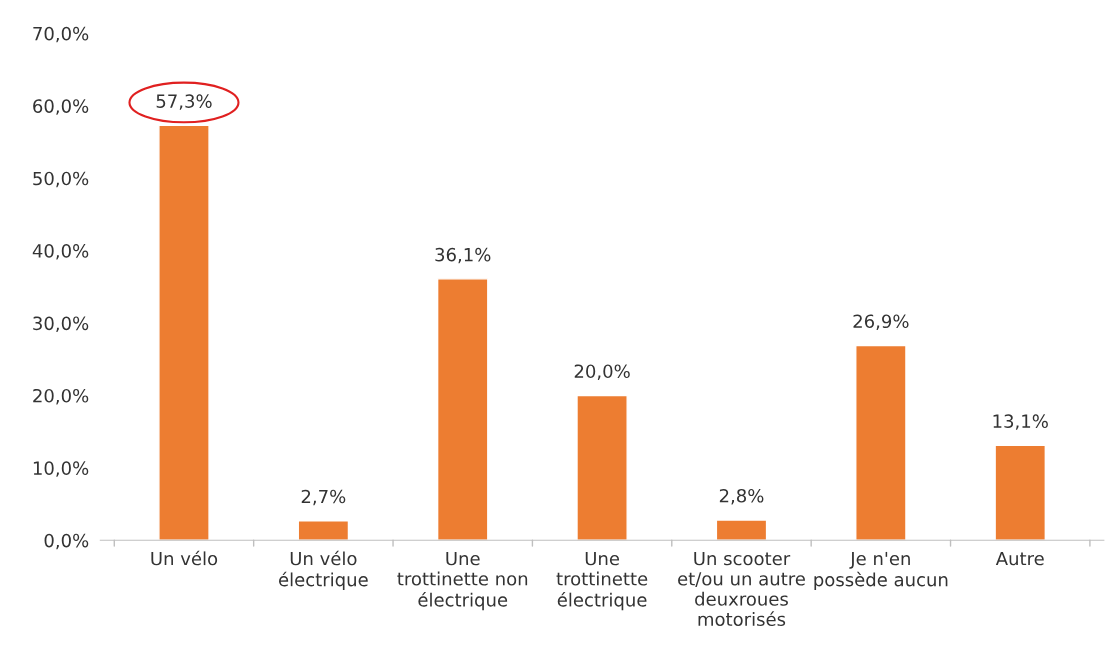  Describe the element at coordinates (741, 496) in the screenshot. I see `data-label: 2,8%` at that location.